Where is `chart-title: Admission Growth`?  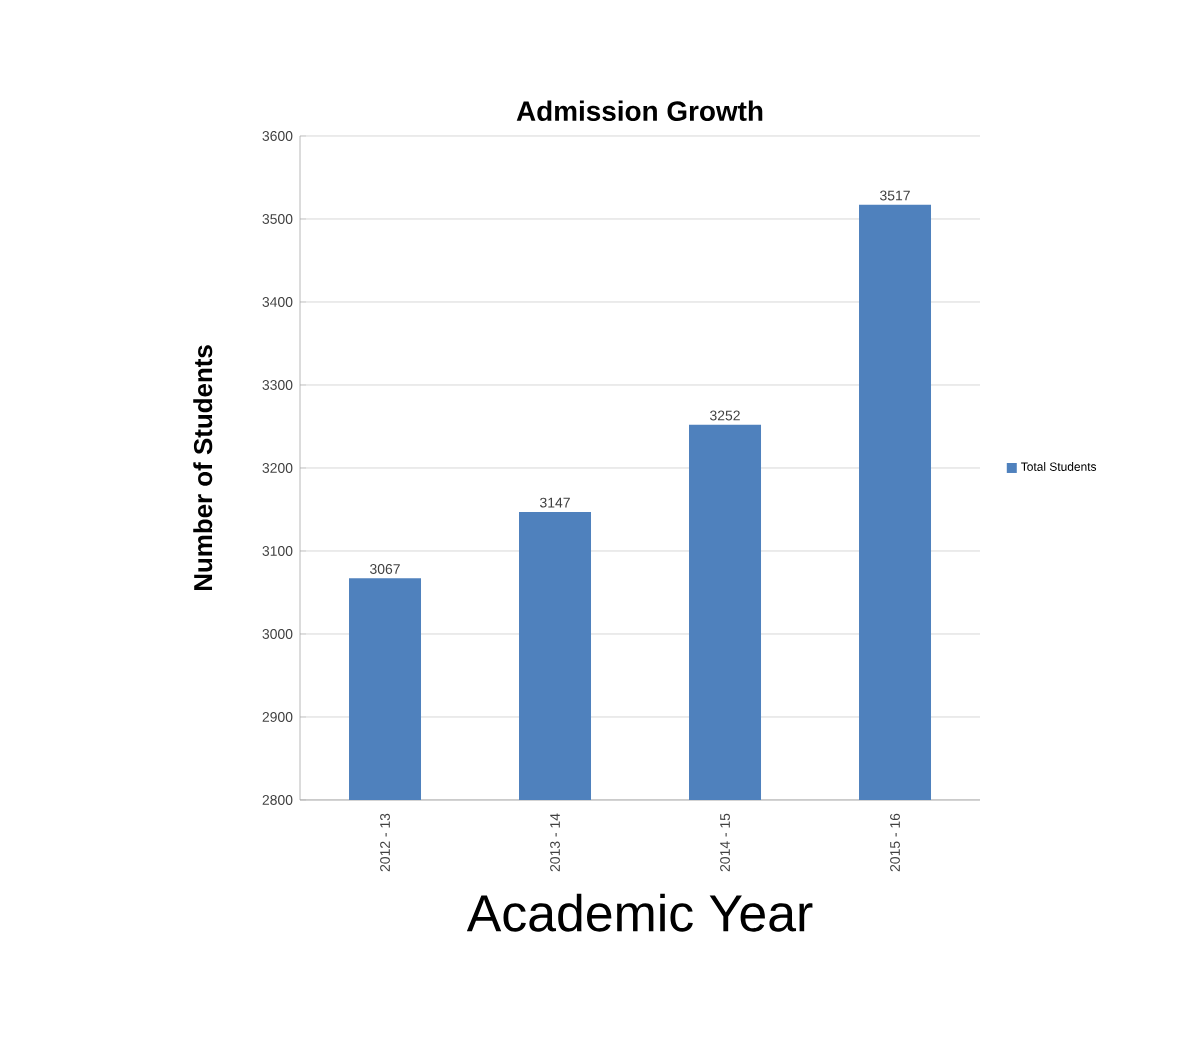
chart-title: Admission Growth is located at coordinates (639, 110).